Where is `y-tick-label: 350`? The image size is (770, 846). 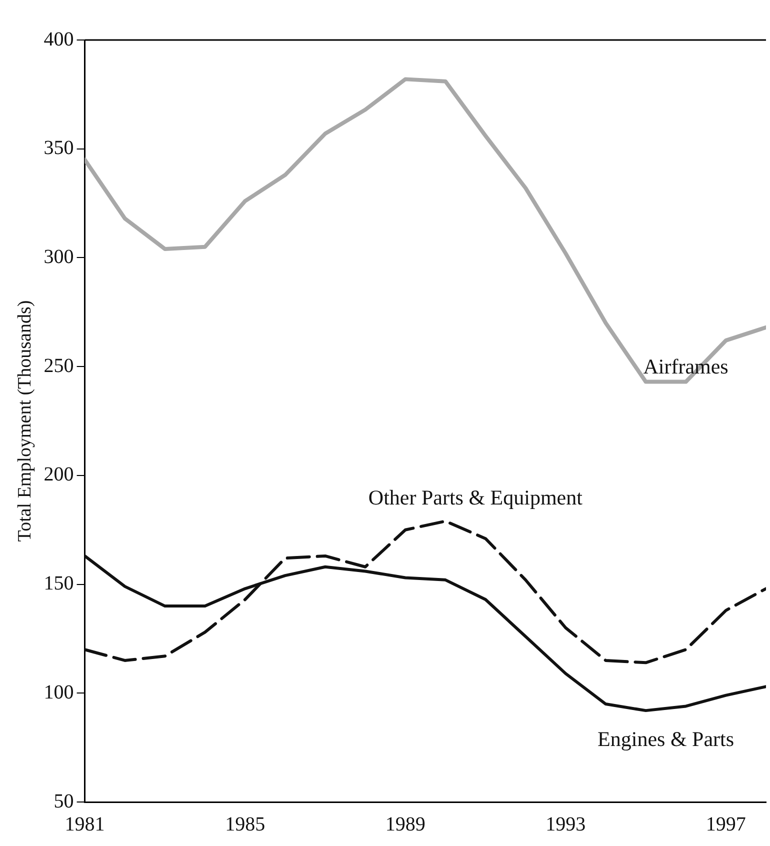
y-tick-label: 350 is located at coordinates (59, 148).